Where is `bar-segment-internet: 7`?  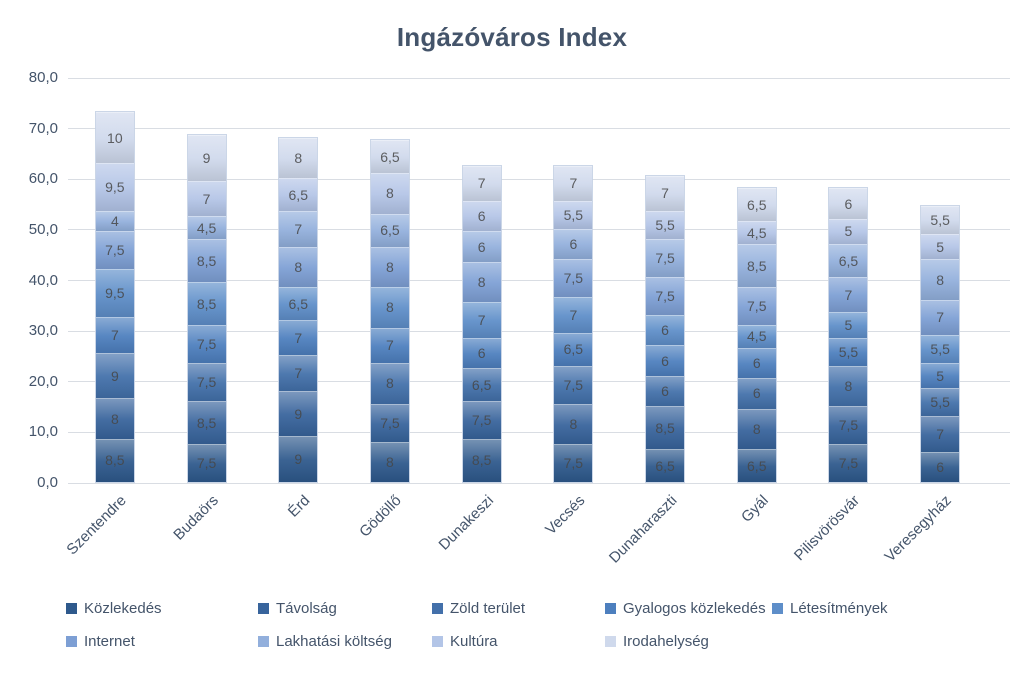
bar-segment-internet: 7 is located at coordinates (848, 294).